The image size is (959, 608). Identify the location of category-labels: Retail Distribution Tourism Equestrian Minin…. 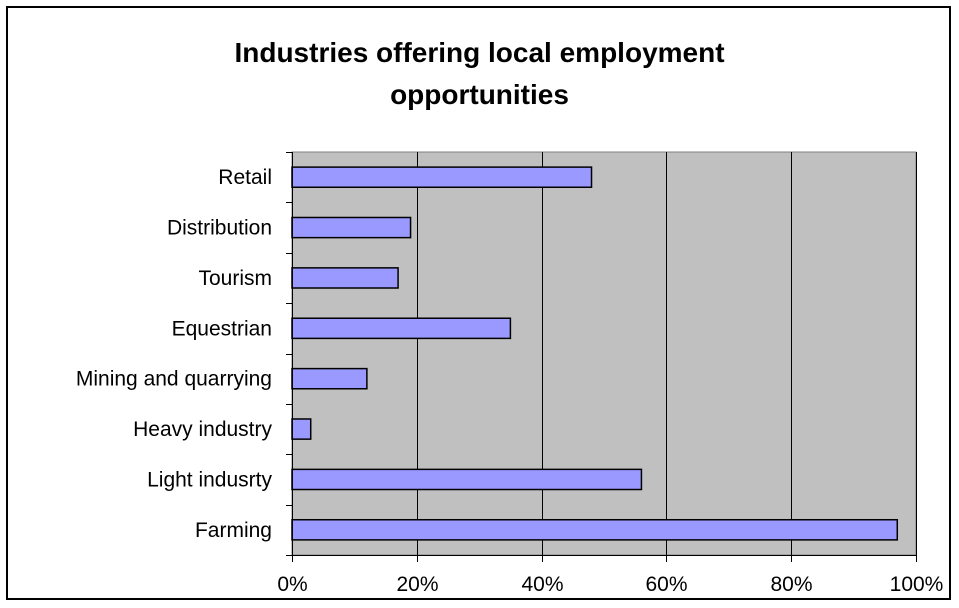
(174, 354).